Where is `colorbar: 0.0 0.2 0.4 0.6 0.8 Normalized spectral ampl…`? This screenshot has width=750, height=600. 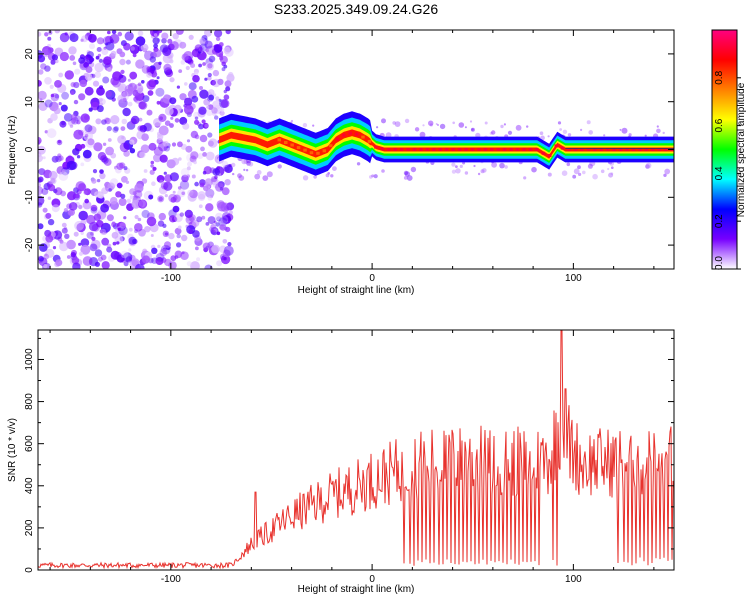
colorbar: 0.0 0.2 0.4 0.6 0.8 Normalized spectral ampl… is located at coordinates (729, 149).